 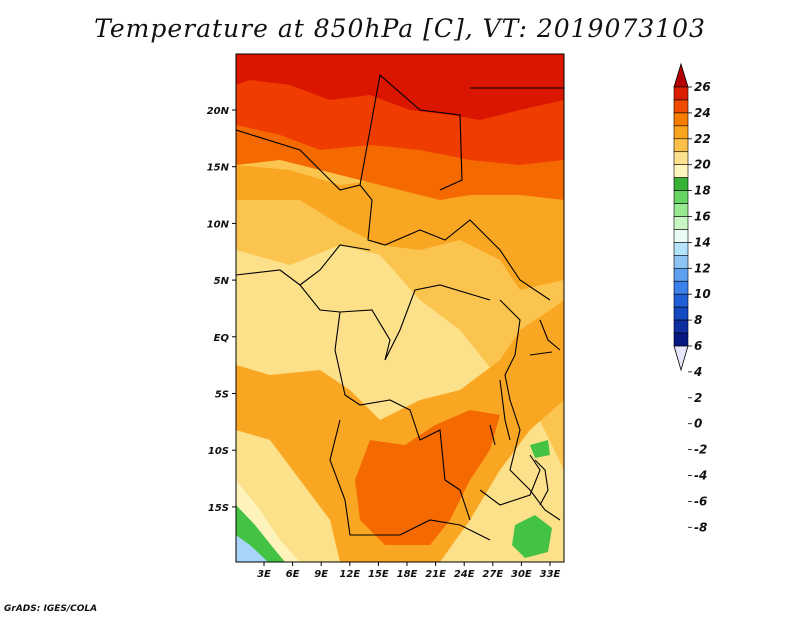 I want to click on lat-tick-label: 5S, so click(x=222, y=395).